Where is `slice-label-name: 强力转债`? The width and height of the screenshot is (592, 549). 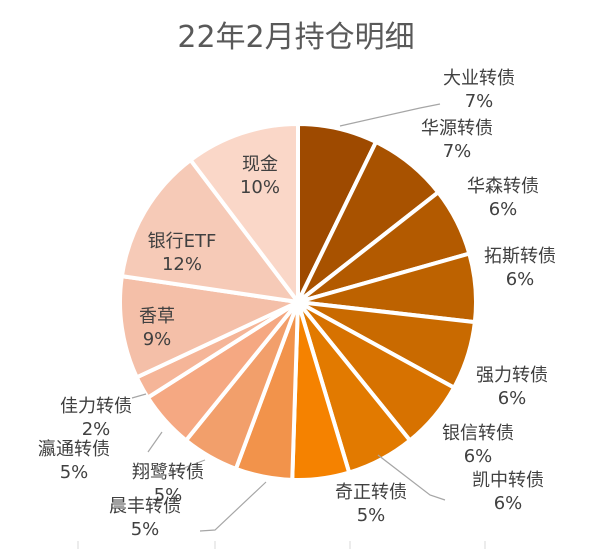
slice-label-name: 强力转债 is located at coordinates (512, 375).